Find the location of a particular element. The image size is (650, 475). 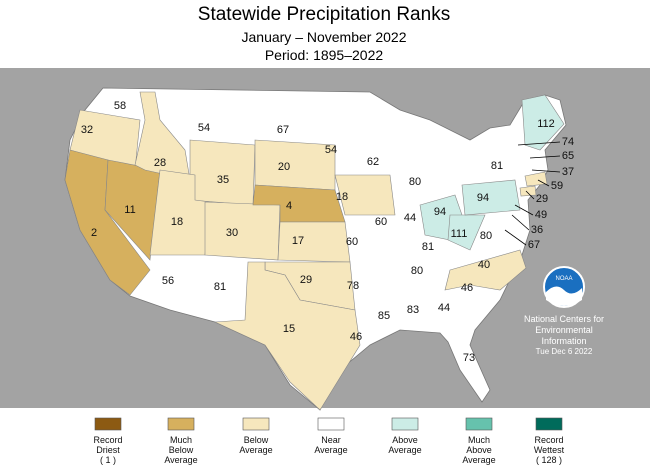

legend-label: Wettest is located at coordinates (549, 450).